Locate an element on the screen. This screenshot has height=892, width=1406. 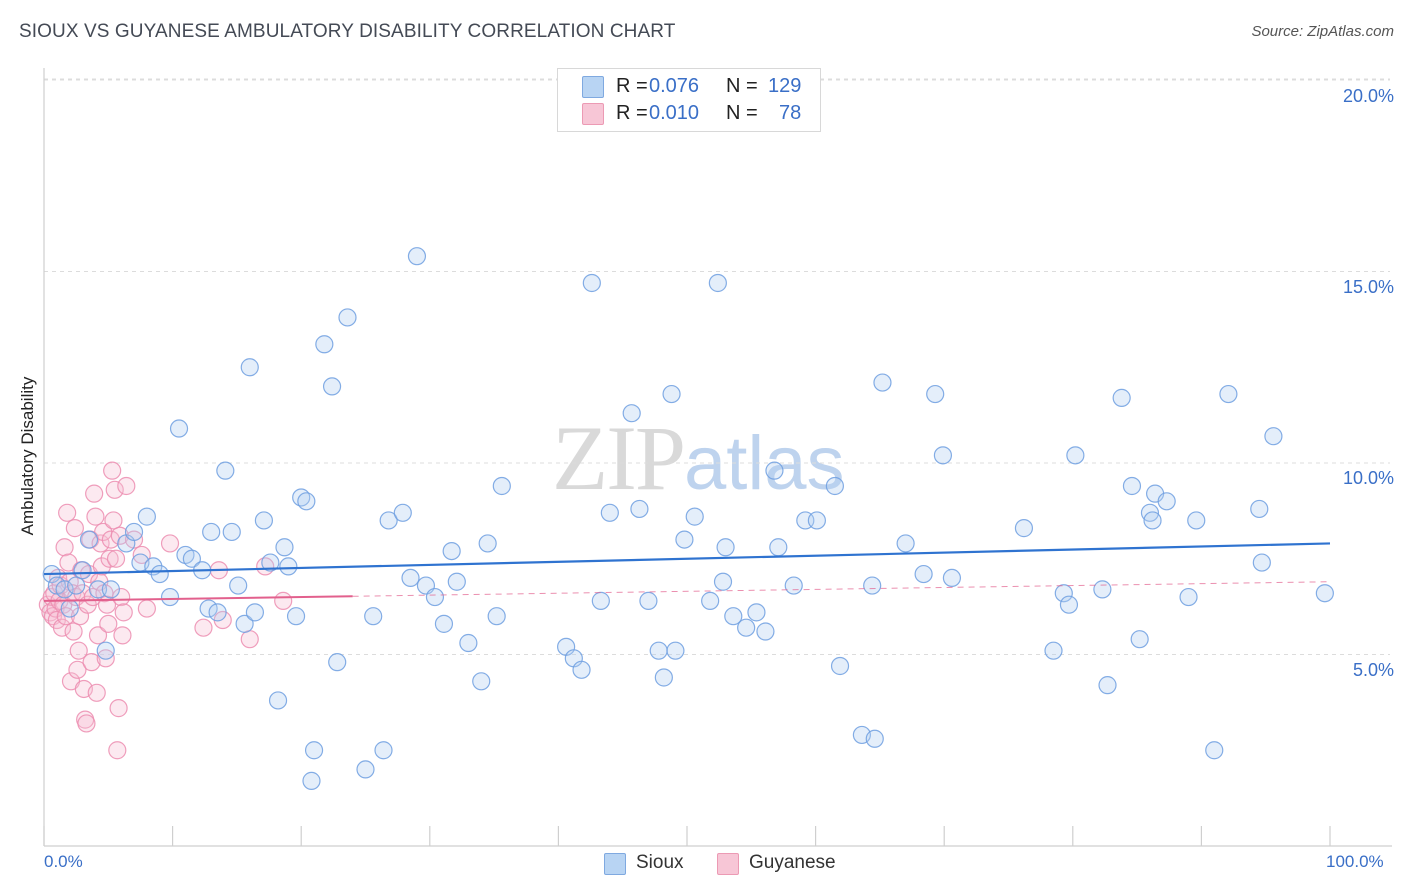
guyanese-trend-extension is located at coordinates (841, 589).